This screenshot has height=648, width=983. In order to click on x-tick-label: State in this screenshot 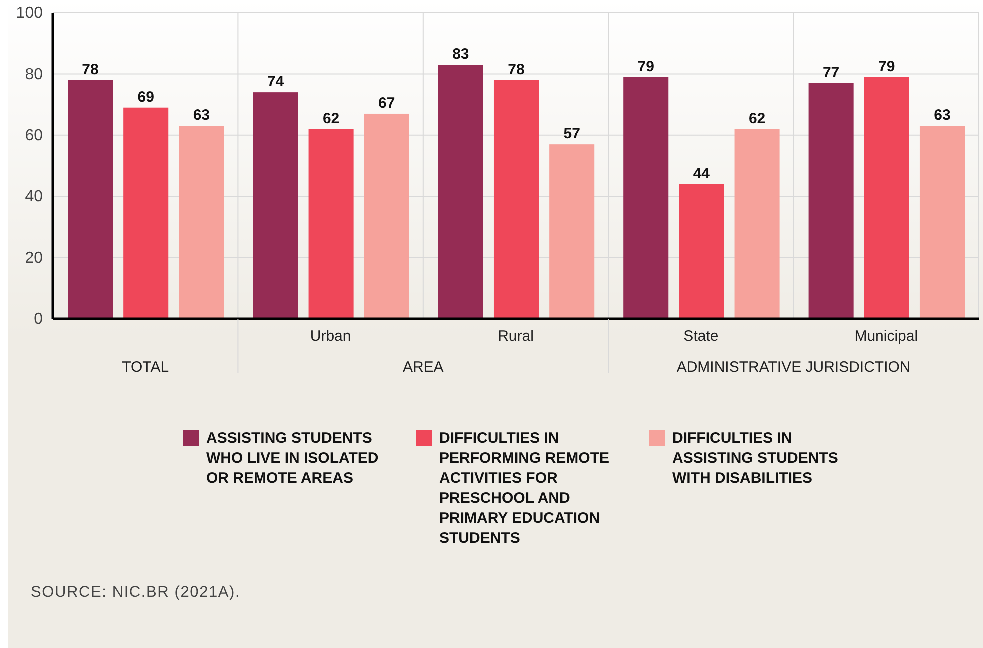, I will do `click(701, 336)`.